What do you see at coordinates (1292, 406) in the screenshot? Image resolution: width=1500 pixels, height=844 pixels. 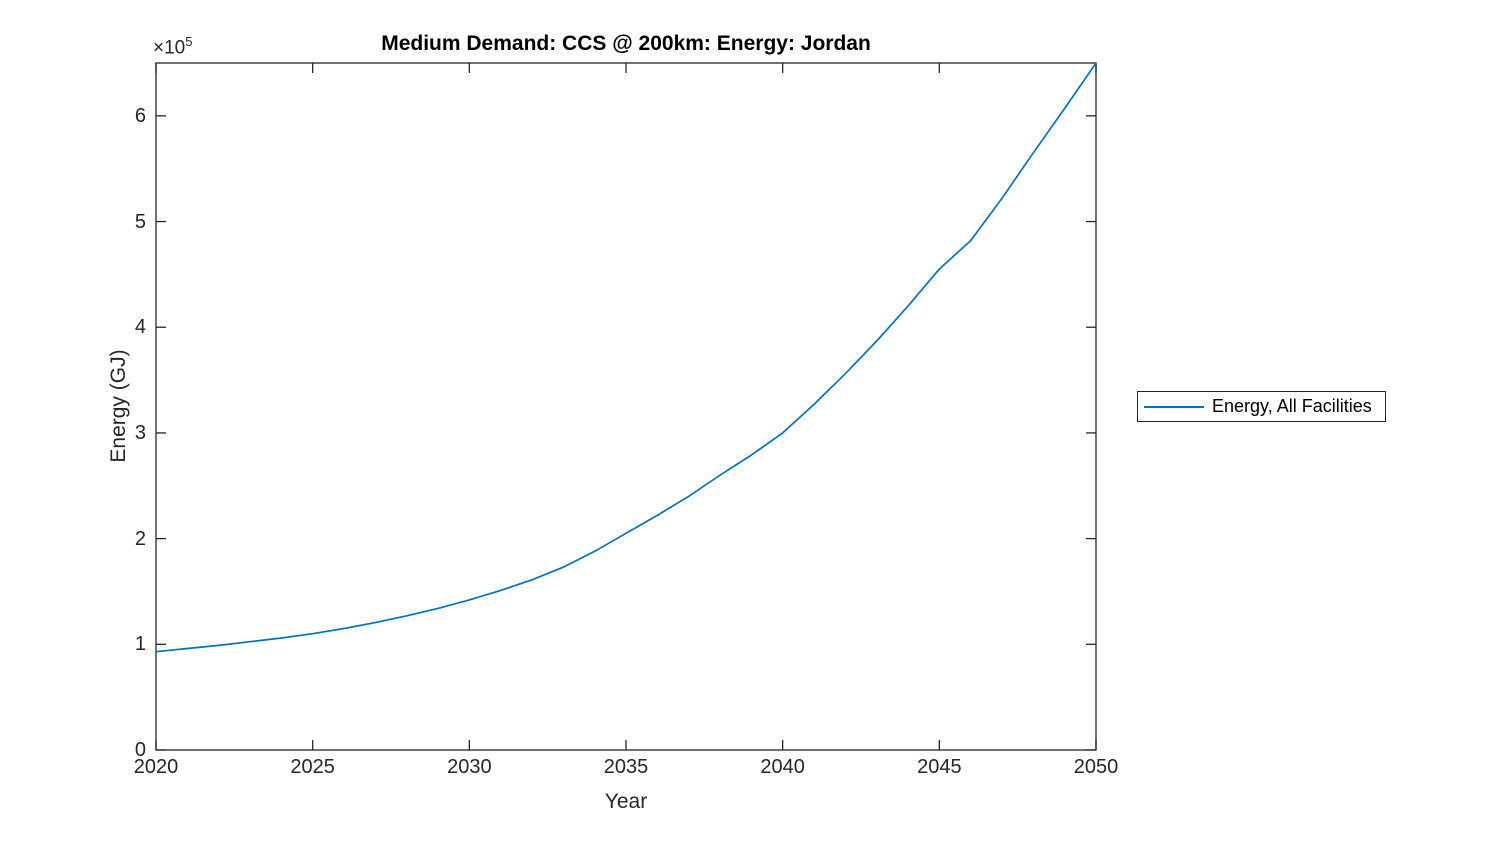 I see `legend-entry-label: Energy, All Facilities` at bounding box center [1292, 406].